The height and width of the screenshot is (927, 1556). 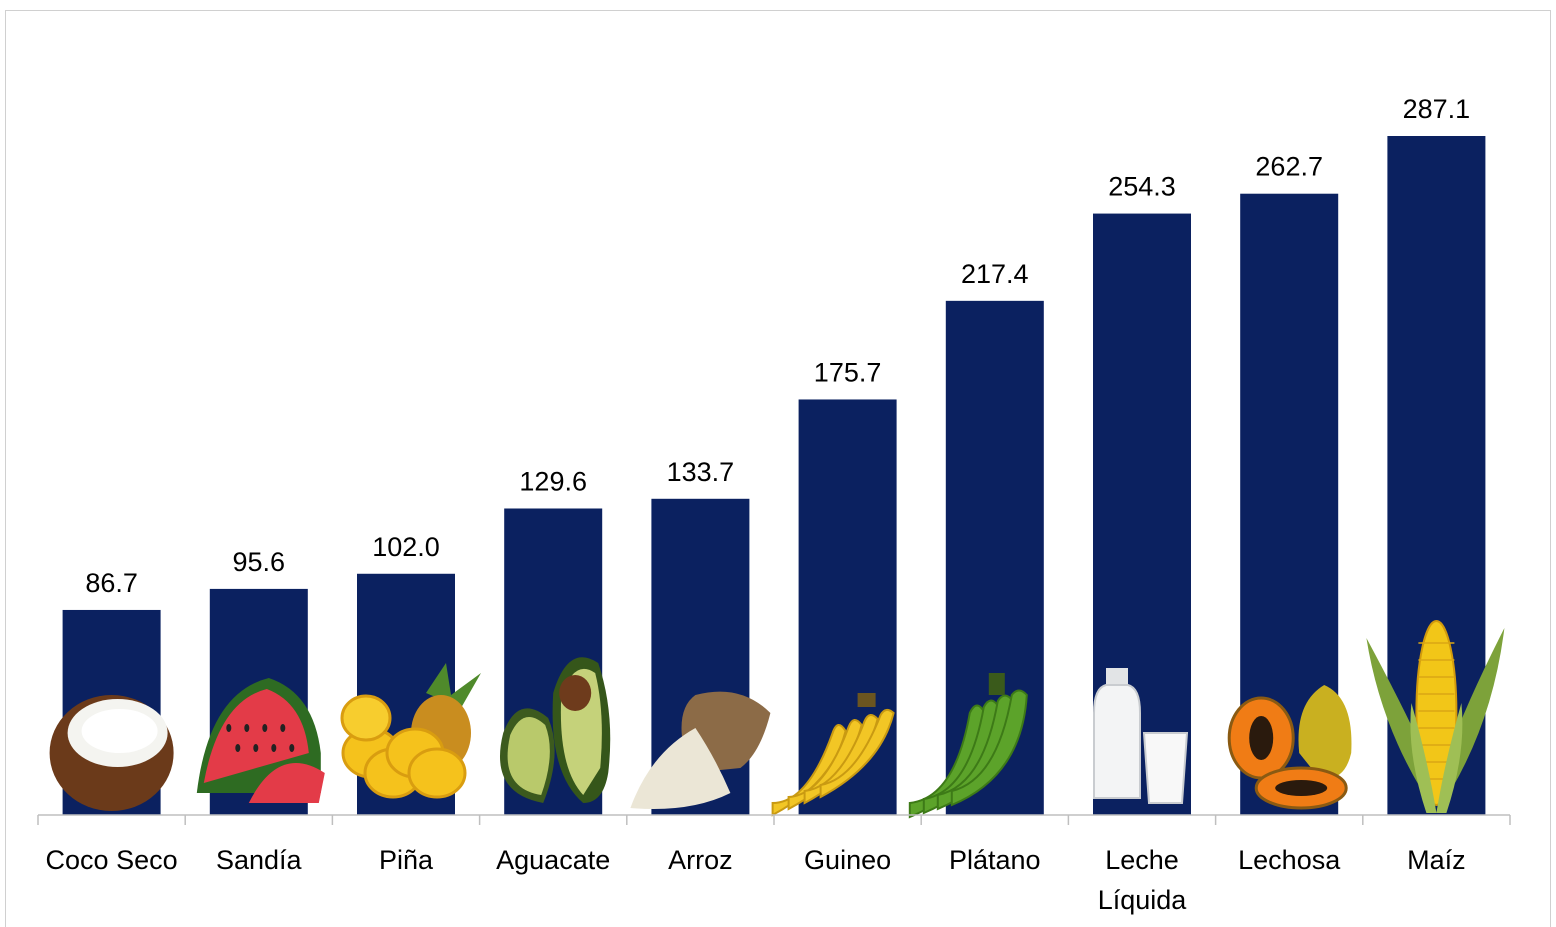 I want to click on value-label-coco-seco: 86.7, so click(x=111, y=583).